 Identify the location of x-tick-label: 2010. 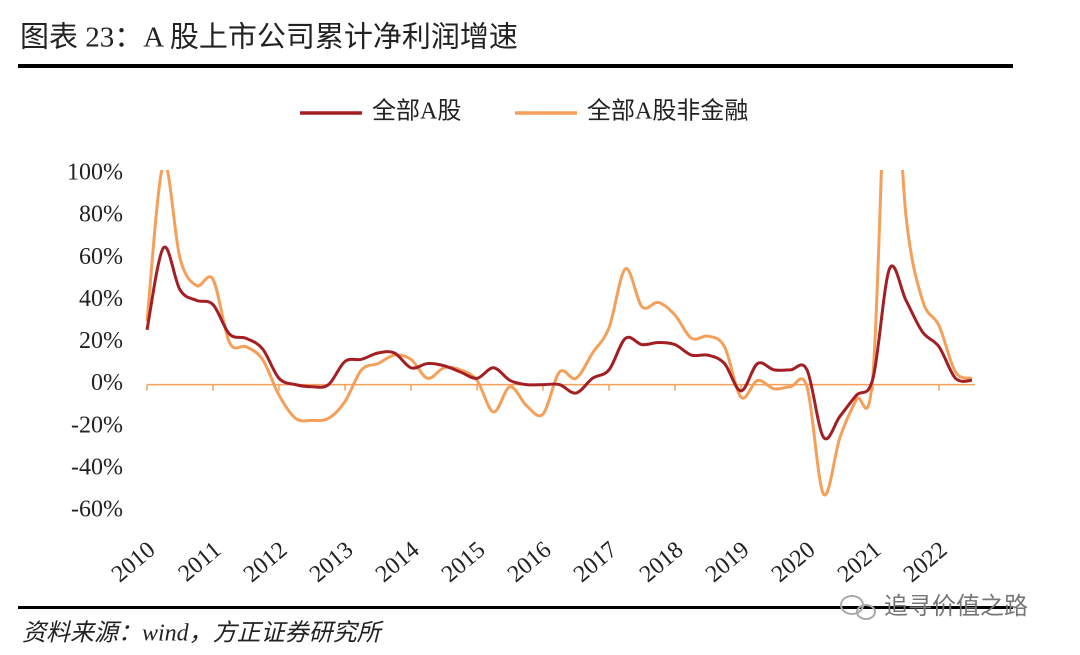
(133, 562).